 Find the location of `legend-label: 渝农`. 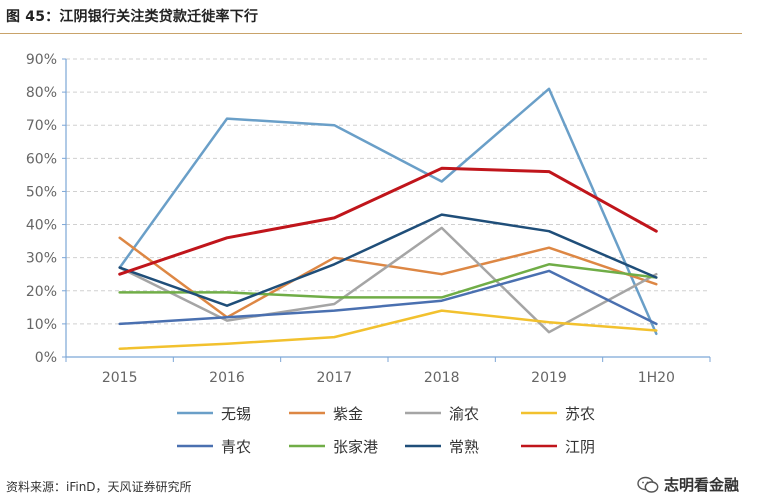

legend-label: 渝农 is located at coordinates (464, 414).